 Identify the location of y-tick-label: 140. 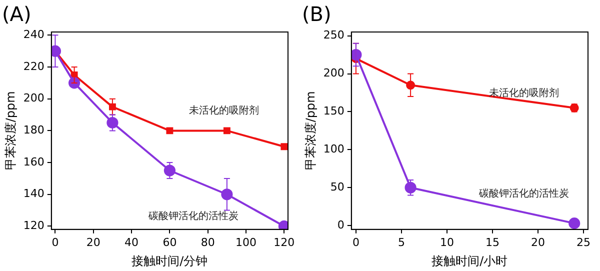
(33, 193).